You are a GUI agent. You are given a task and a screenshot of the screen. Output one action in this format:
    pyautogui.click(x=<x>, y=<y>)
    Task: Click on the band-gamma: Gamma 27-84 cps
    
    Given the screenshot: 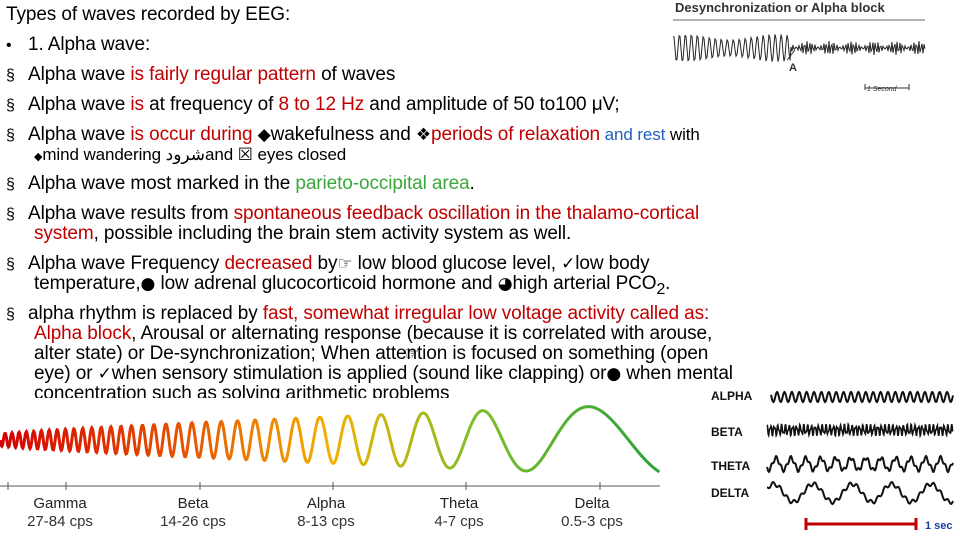 What is the action you would take?
    pyautogui.click(x=60, y=512)
    